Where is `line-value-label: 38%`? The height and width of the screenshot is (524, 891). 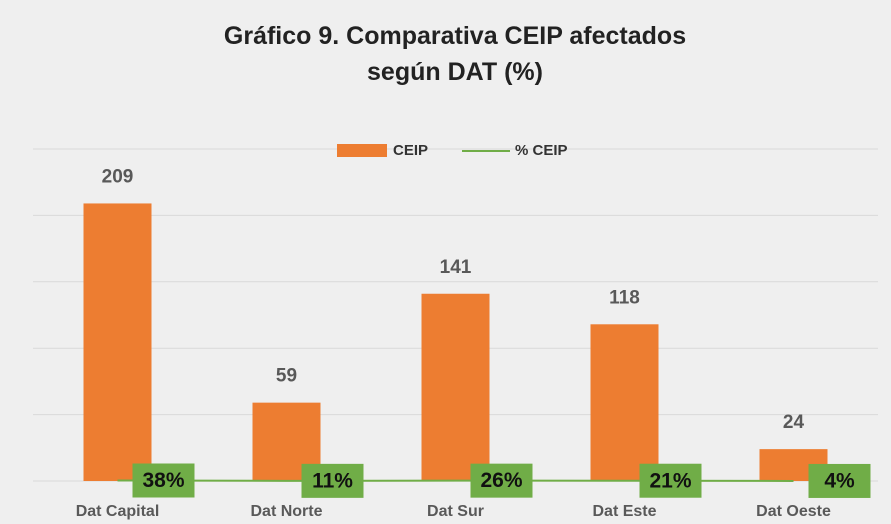 line-value-label: 38% is located at coordinates (163, 480).